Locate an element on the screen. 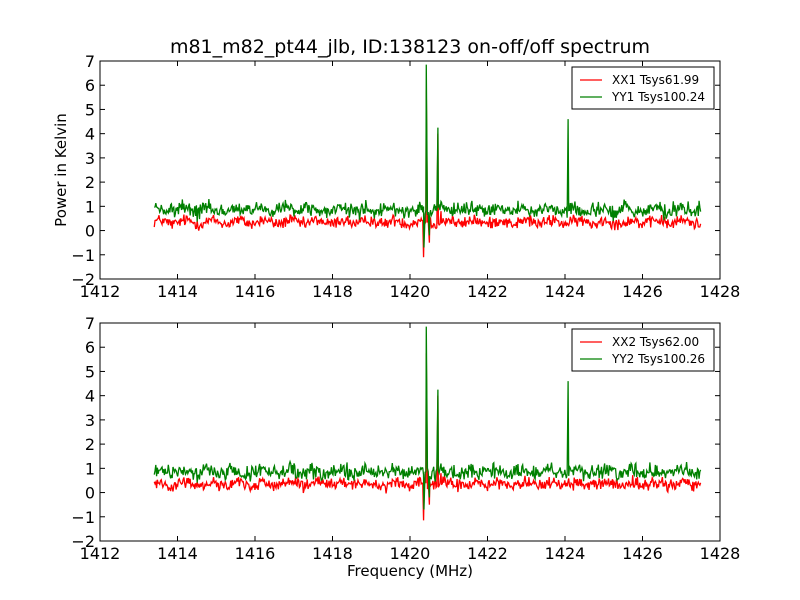  x-axis-label: Frequency (MHz) is located at coordinates (410, 571).